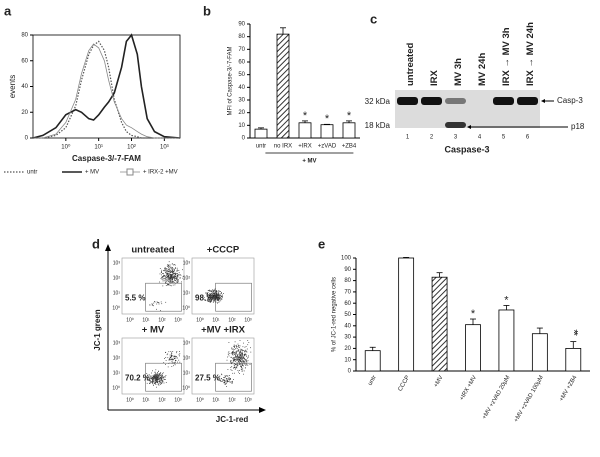 The width and height of the screenshot is (600, 457). Describe the element at coordinates (349, 116) in the screenshot. I see `significance-mark: *` at that location.